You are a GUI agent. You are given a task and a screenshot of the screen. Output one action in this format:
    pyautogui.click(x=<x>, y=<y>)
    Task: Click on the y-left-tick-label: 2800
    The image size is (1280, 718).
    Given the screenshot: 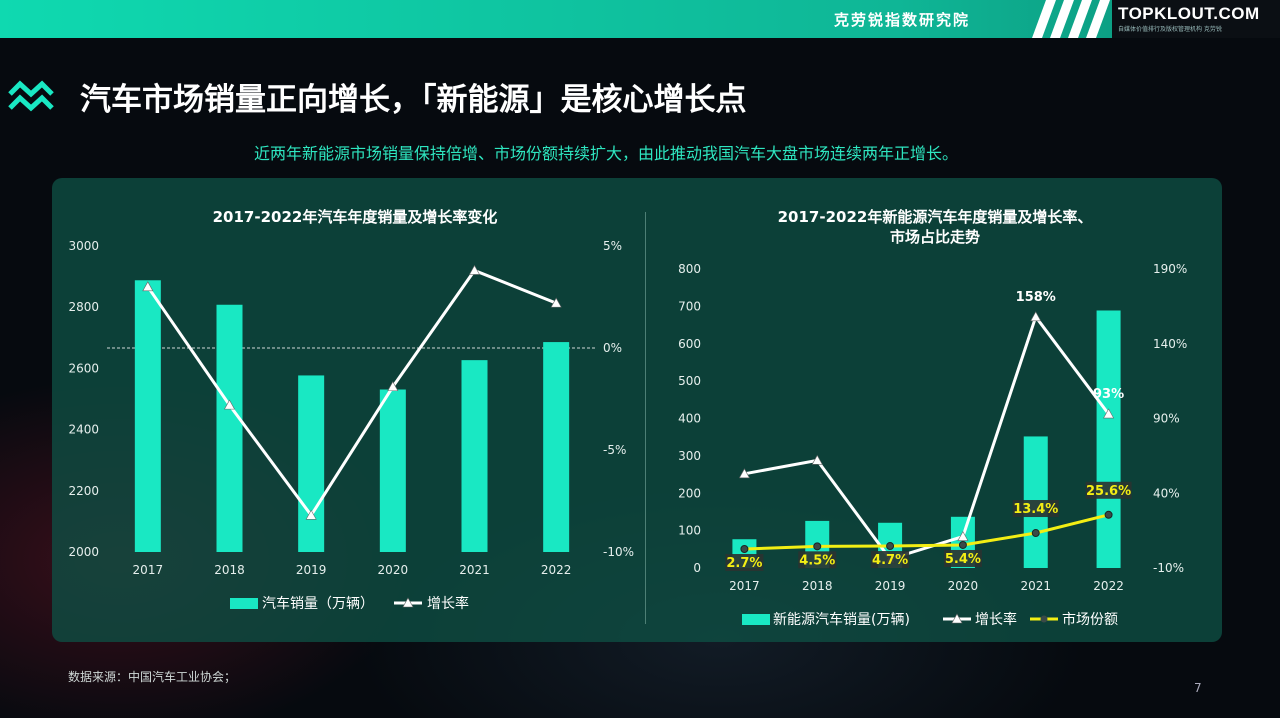 What is the action you would take?
    pyautogui.click(x=83, y=307)
    